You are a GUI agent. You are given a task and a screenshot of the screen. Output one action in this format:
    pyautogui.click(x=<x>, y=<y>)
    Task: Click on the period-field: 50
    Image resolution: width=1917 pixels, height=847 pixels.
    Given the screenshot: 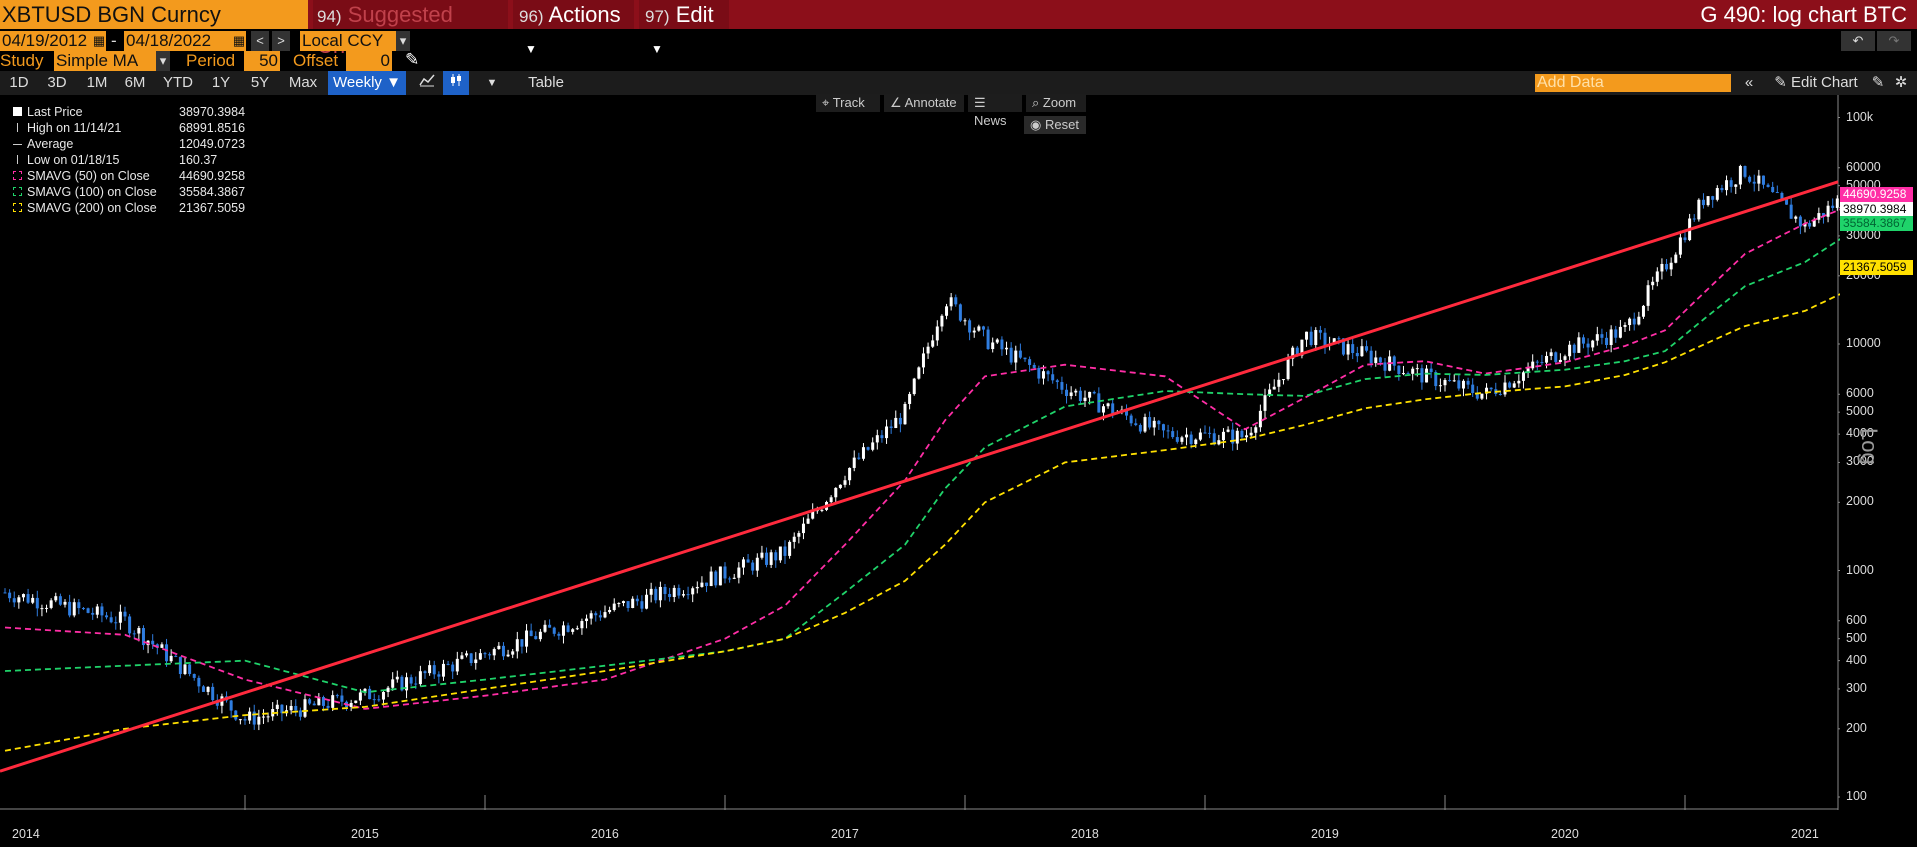 What is the action you would take?
    pyautogui.click(x=262, y=61)
    